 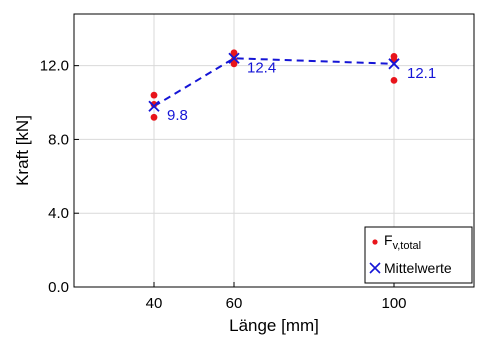 What do you see at coordinates (154, 303) in the screenshot?
I see `x-tick-label: 40` at bounding box center [154, 303].